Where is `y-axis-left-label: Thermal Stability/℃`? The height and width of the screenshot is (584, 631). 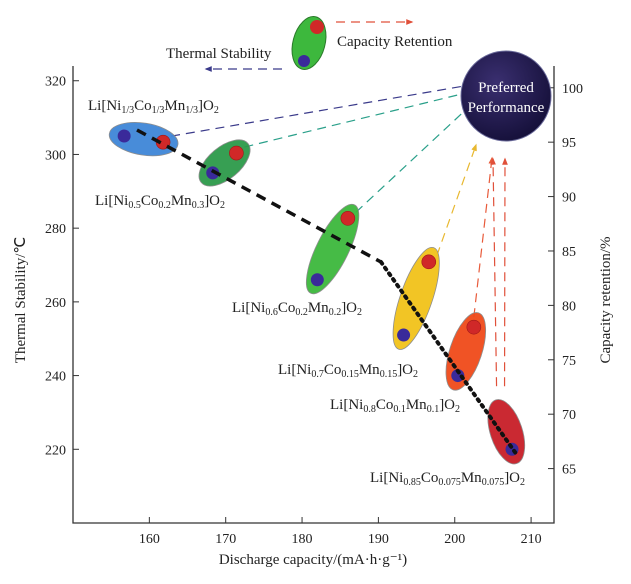
y-axis-left-label: Thermal Stability/℃ is located at coordinates (21, 300).